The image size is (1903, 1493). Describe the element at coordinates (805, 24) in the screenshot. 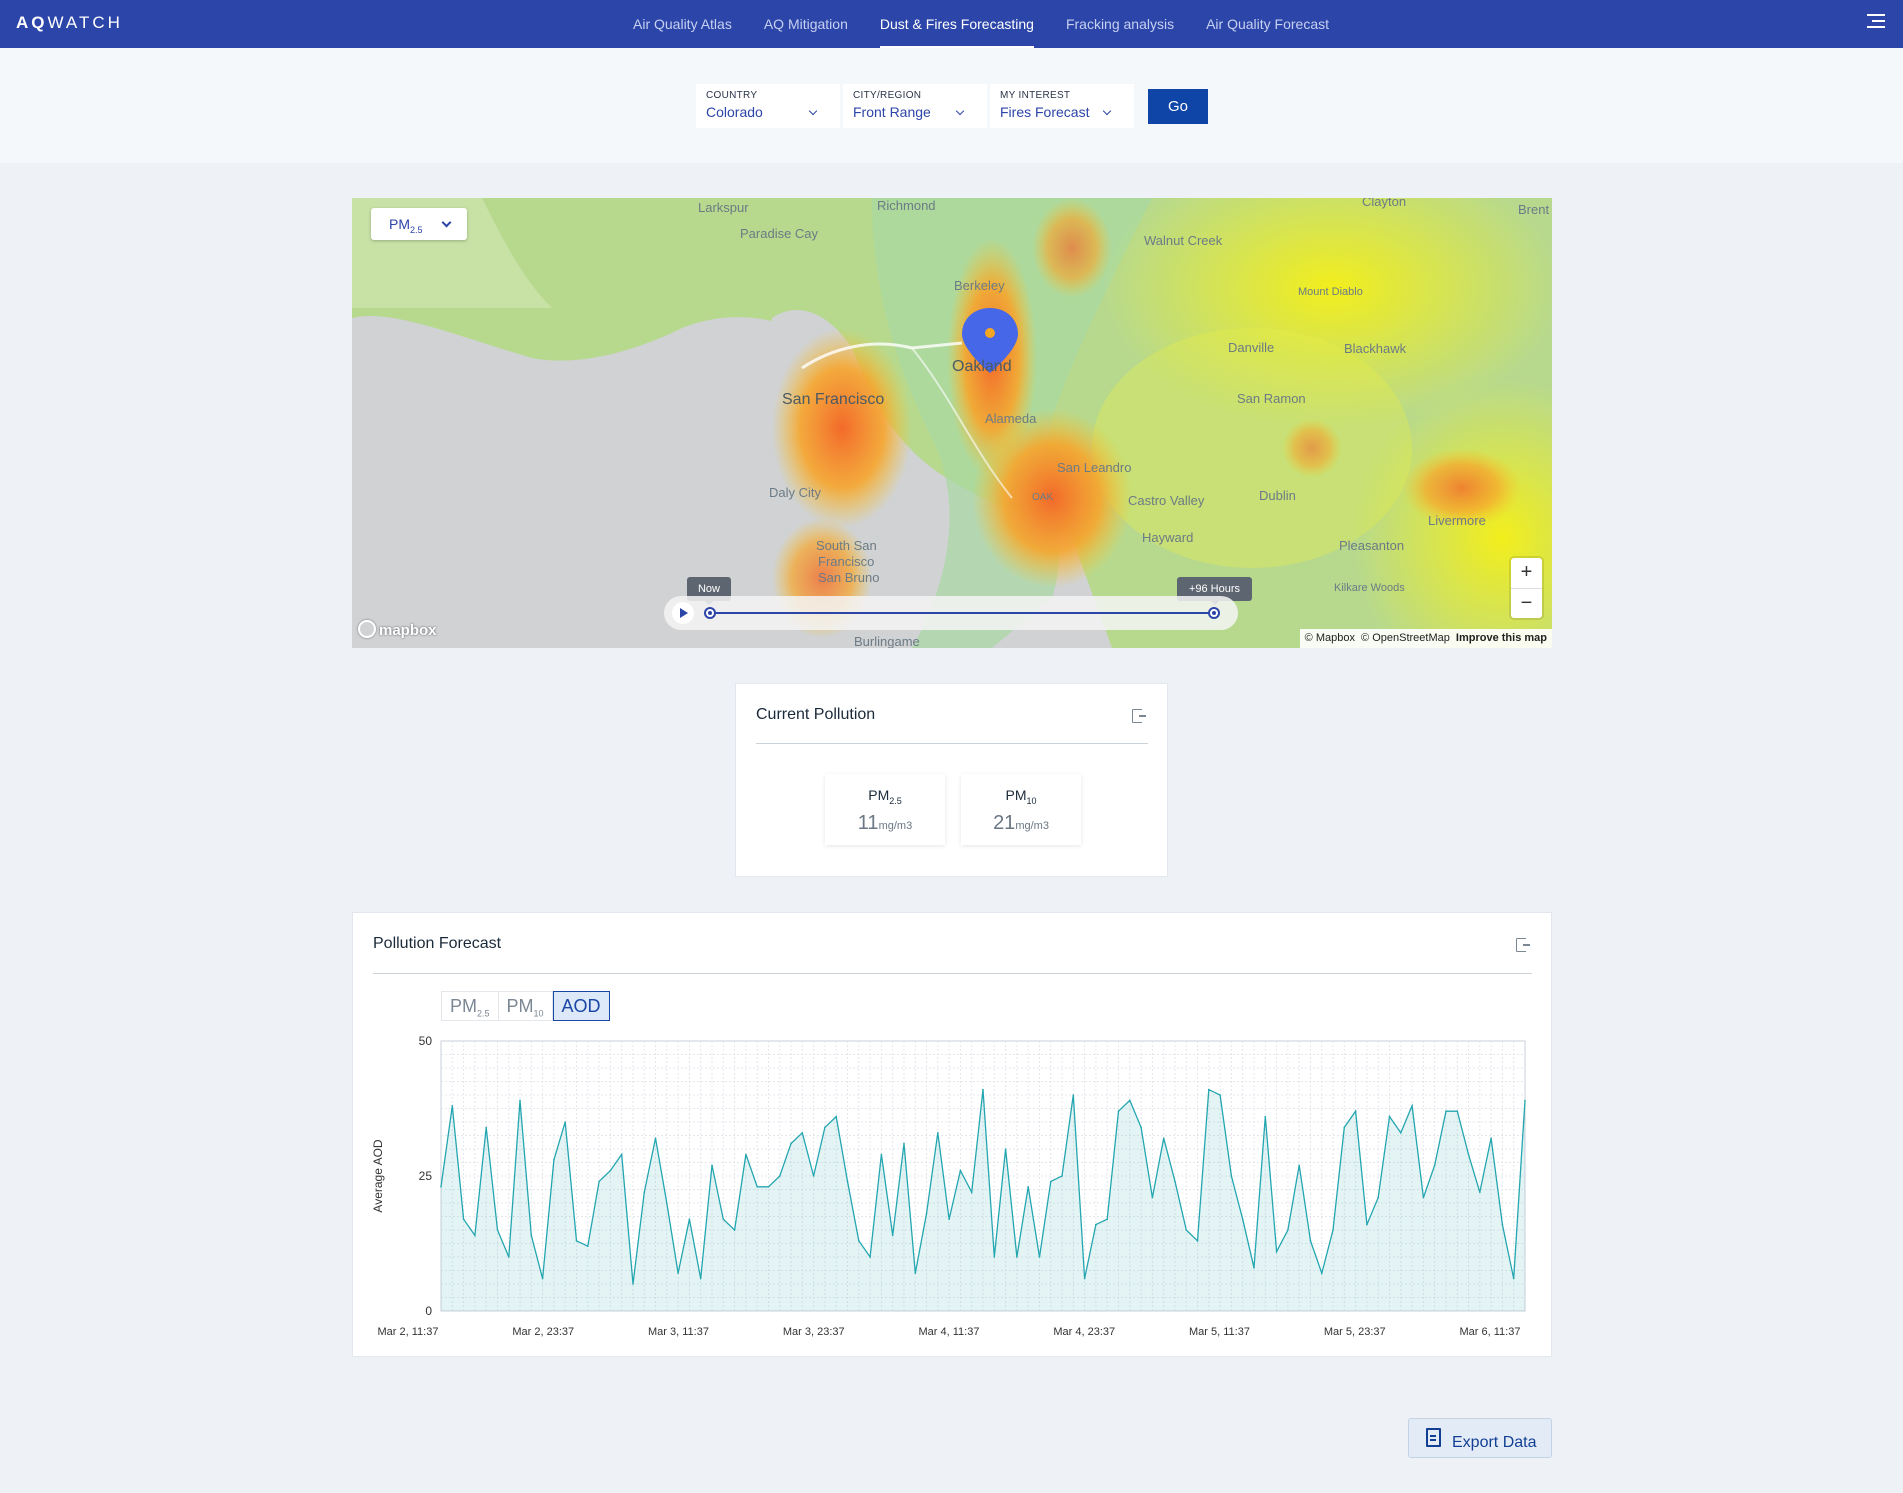

I see `nav-aq-mitigation: AQ Mitigation` at that location.